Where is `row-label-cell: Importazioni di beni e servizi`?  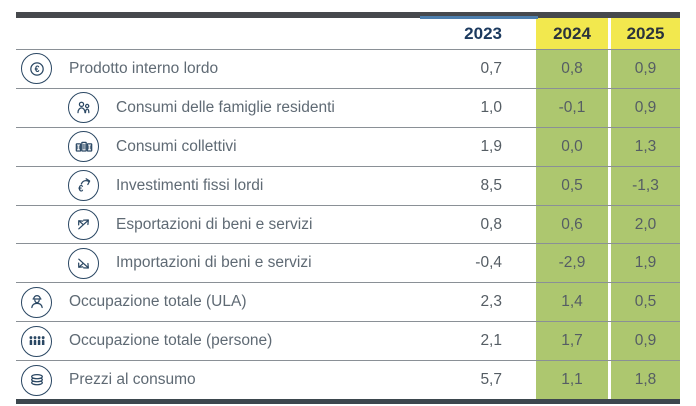
row-label-cell: Importazioni di beni e servizi is located at coordinates (226, 263).